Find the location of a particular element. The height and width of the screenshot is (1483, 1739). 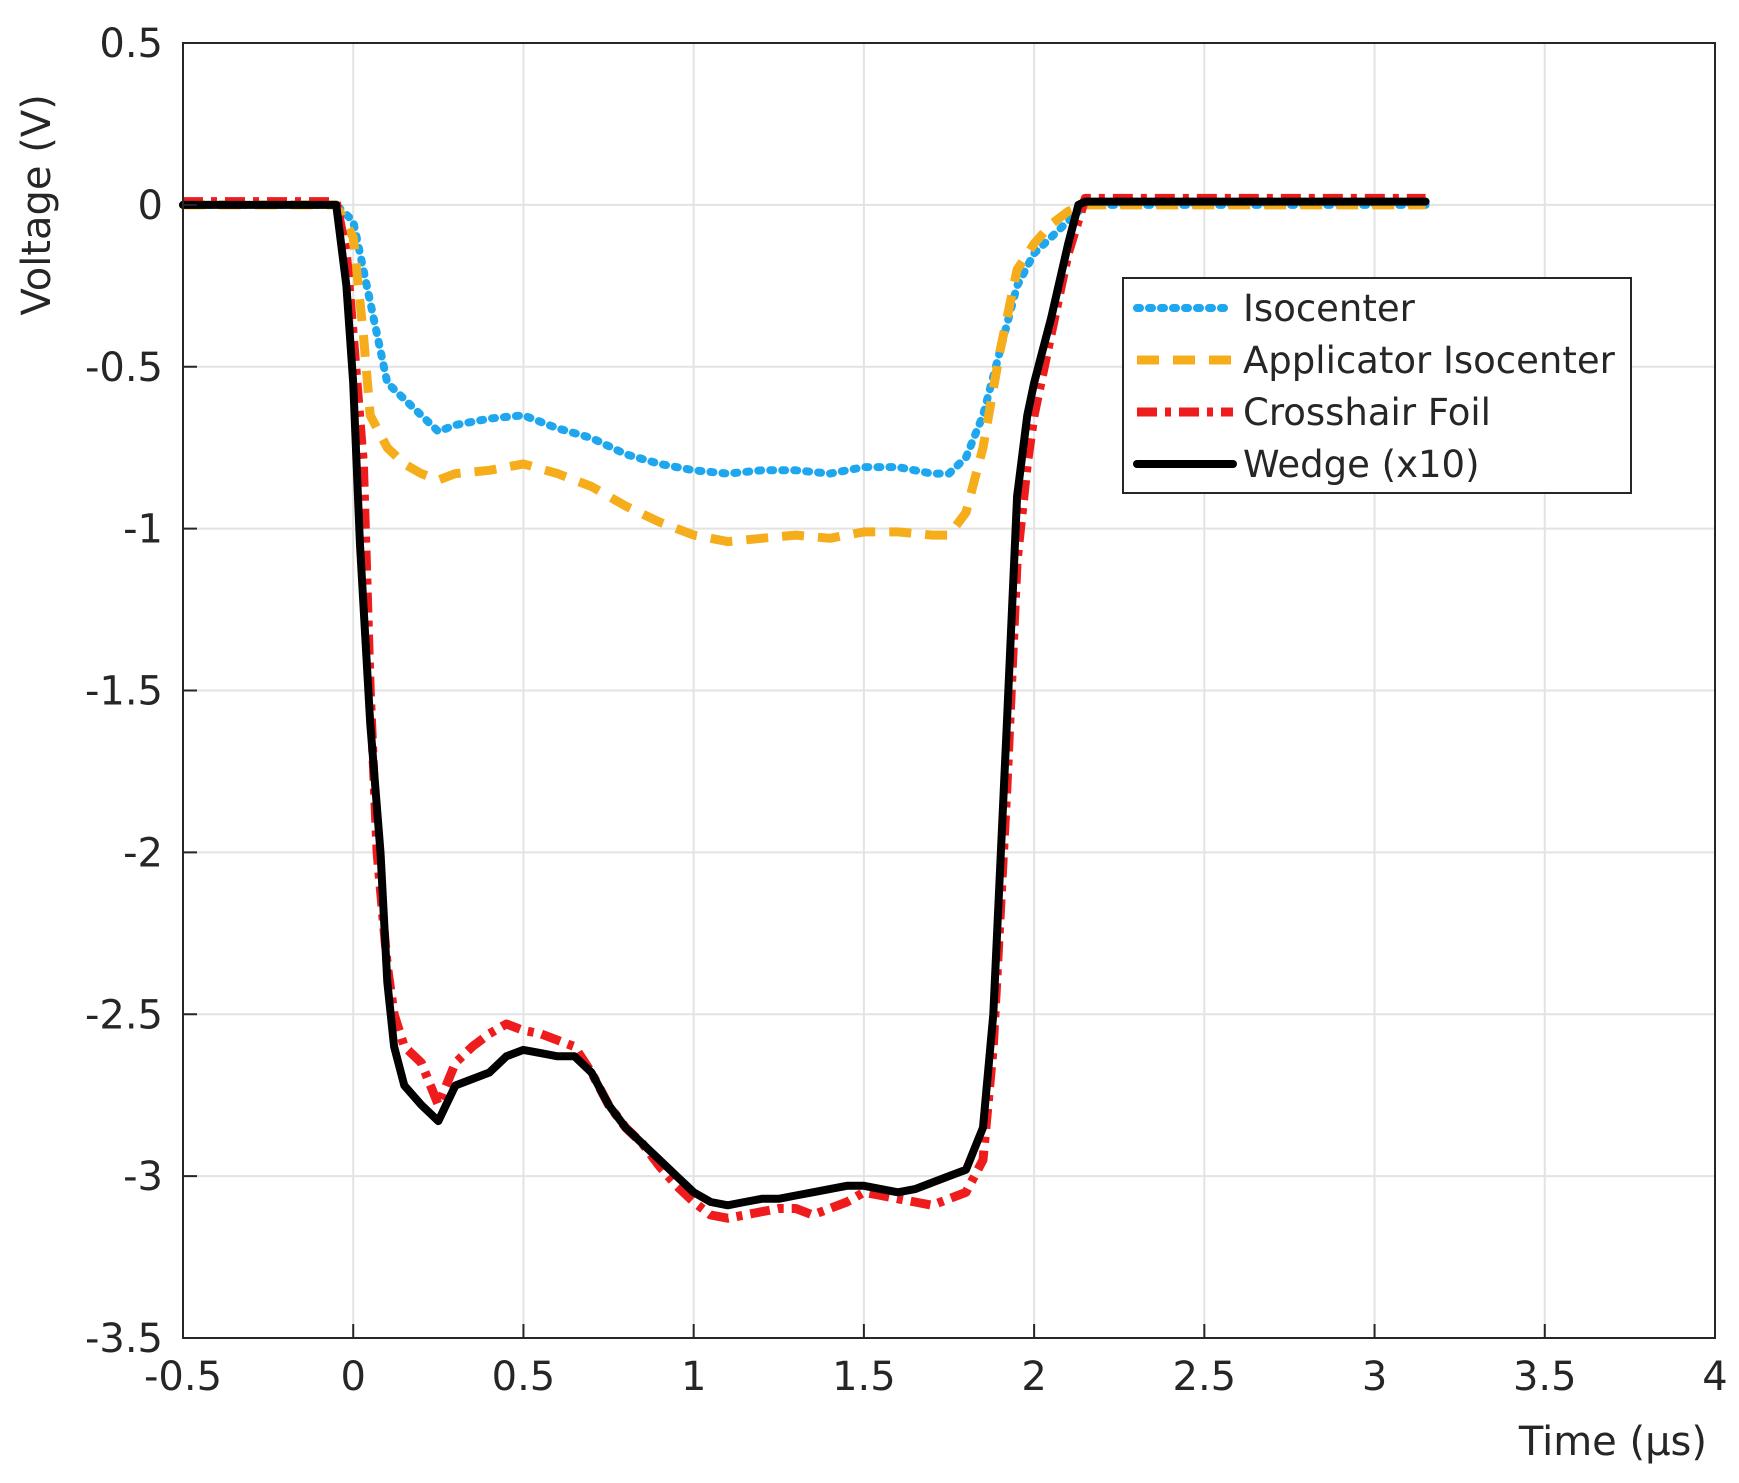

y-tick-label: -1.5 is located at coordinates (124, 692).